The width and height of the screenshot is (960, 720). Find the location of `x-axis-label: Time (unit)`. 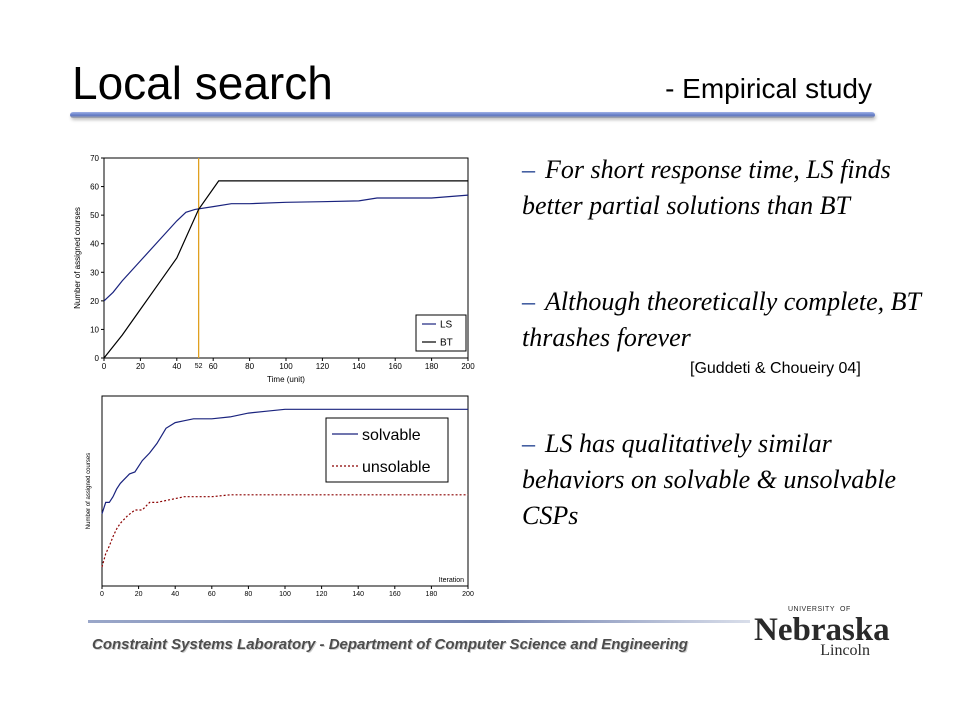

x-axis-label: Time (unit) is located at coordinates (286, 379).